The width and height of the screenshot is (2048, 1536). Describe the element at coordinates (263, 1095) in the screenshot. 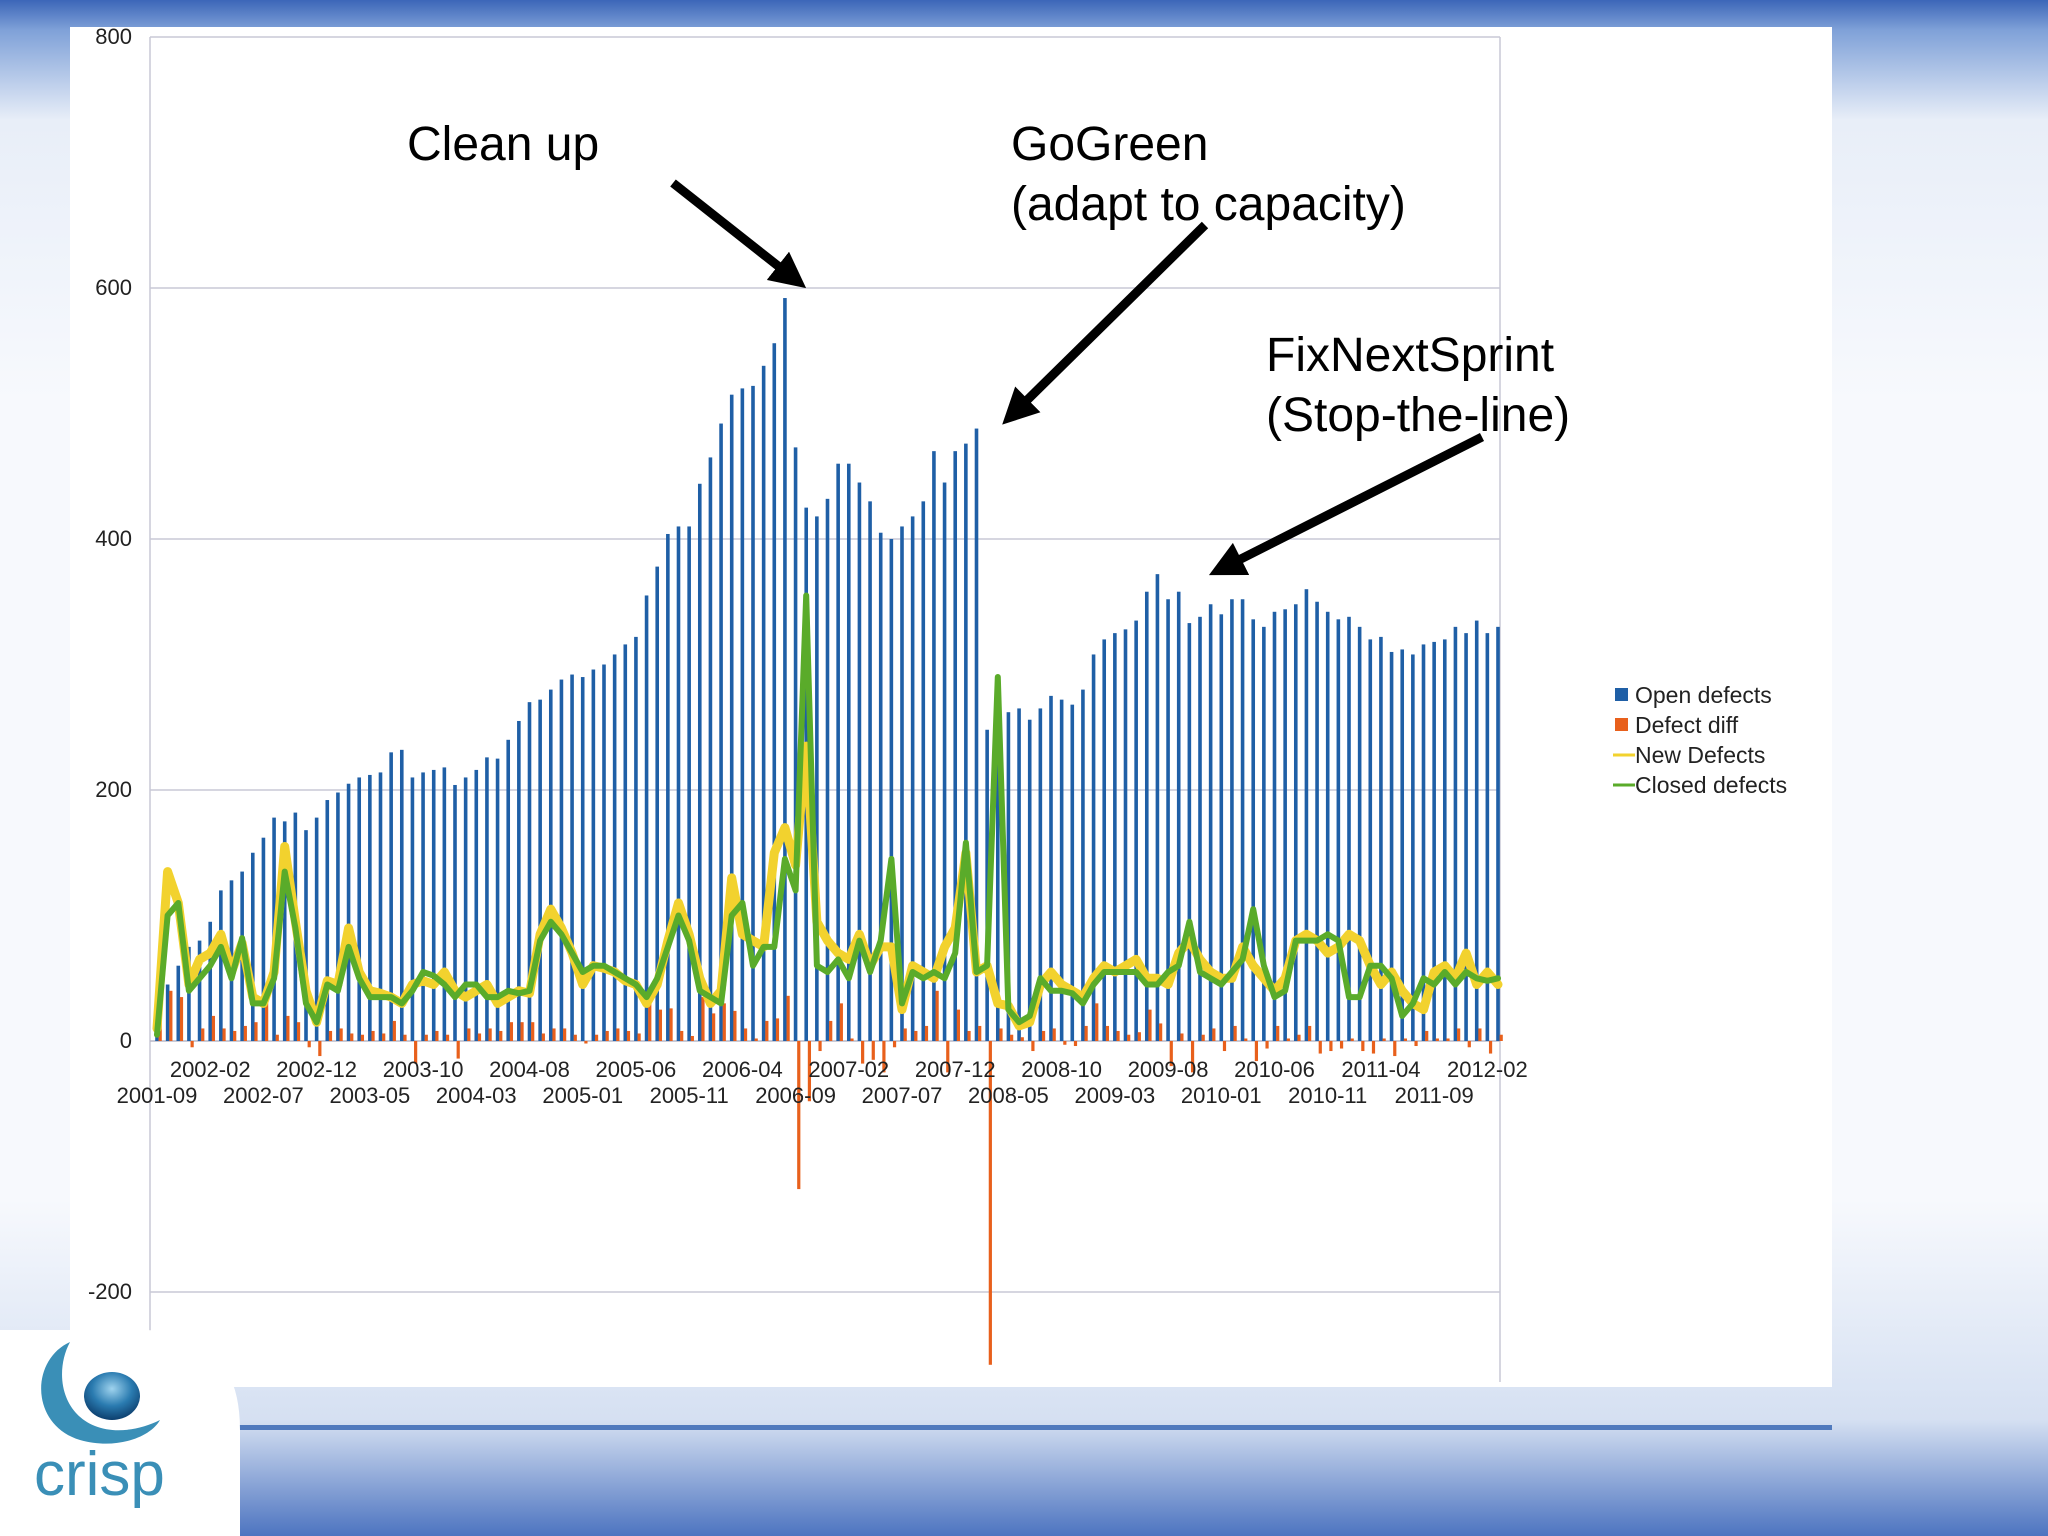

I see `x-tick-label-lower: 2002-07` at that location.